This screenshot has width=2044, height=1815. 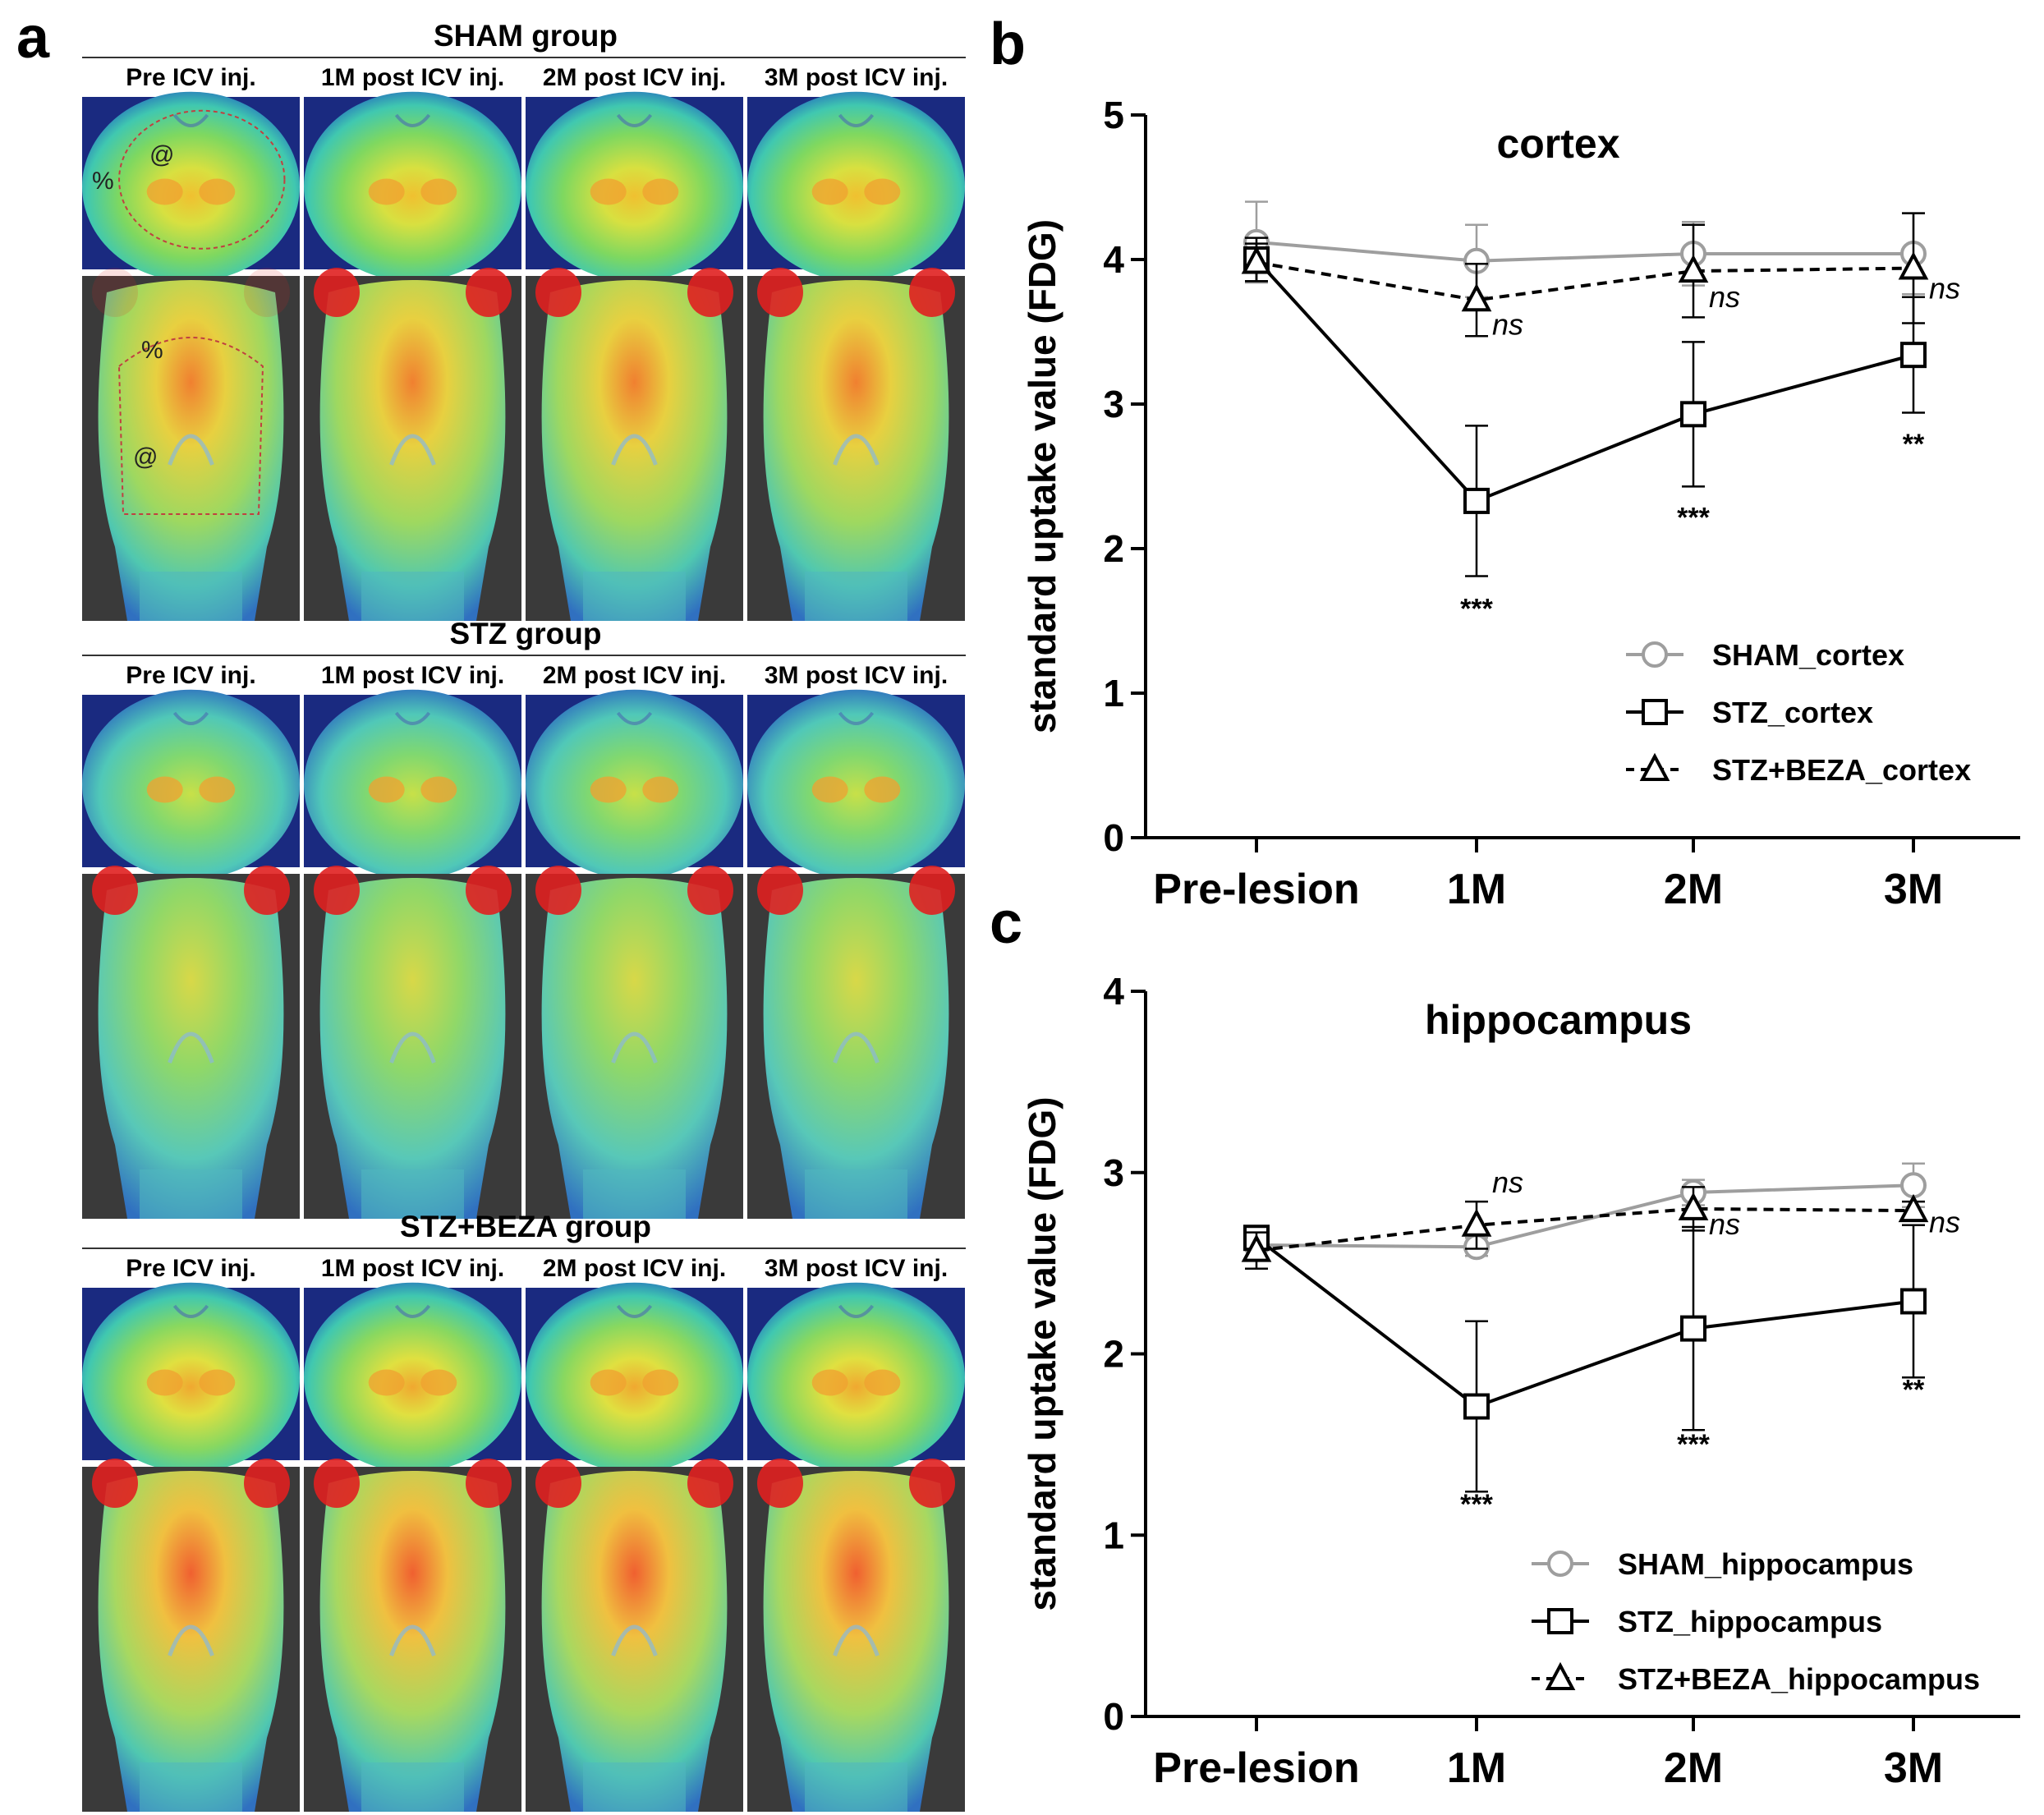 What do you see at coordinates (1113, 1354) in the screenshot?
I see `y-tick-label: 2` at bounding box center [1113, 1354].